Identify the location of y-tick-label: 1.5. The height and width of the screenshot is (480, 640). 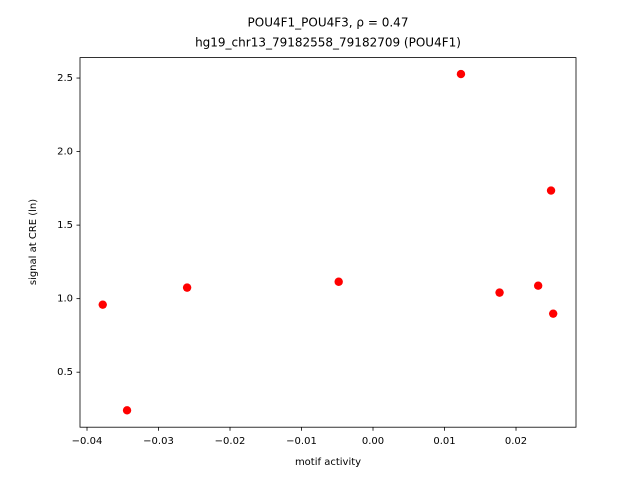
(65, 225).